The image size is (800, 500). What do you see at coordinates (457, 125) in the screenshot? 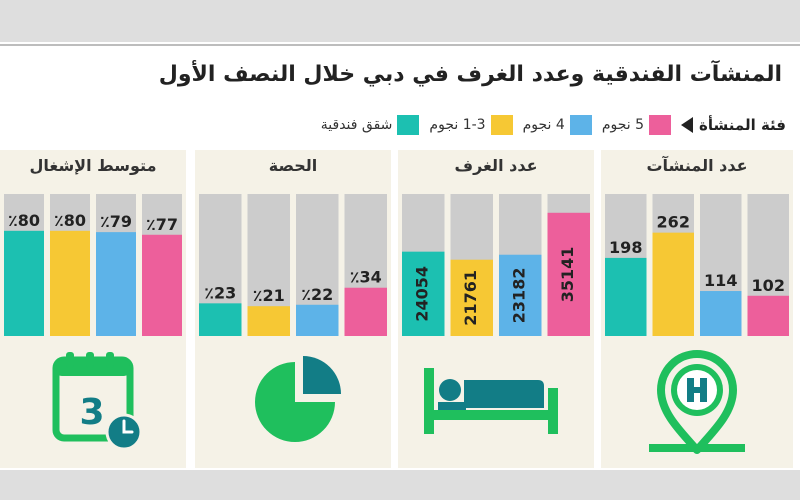
I see `legend-label: 1-3 نجوم` at bounding box center [457, 125].